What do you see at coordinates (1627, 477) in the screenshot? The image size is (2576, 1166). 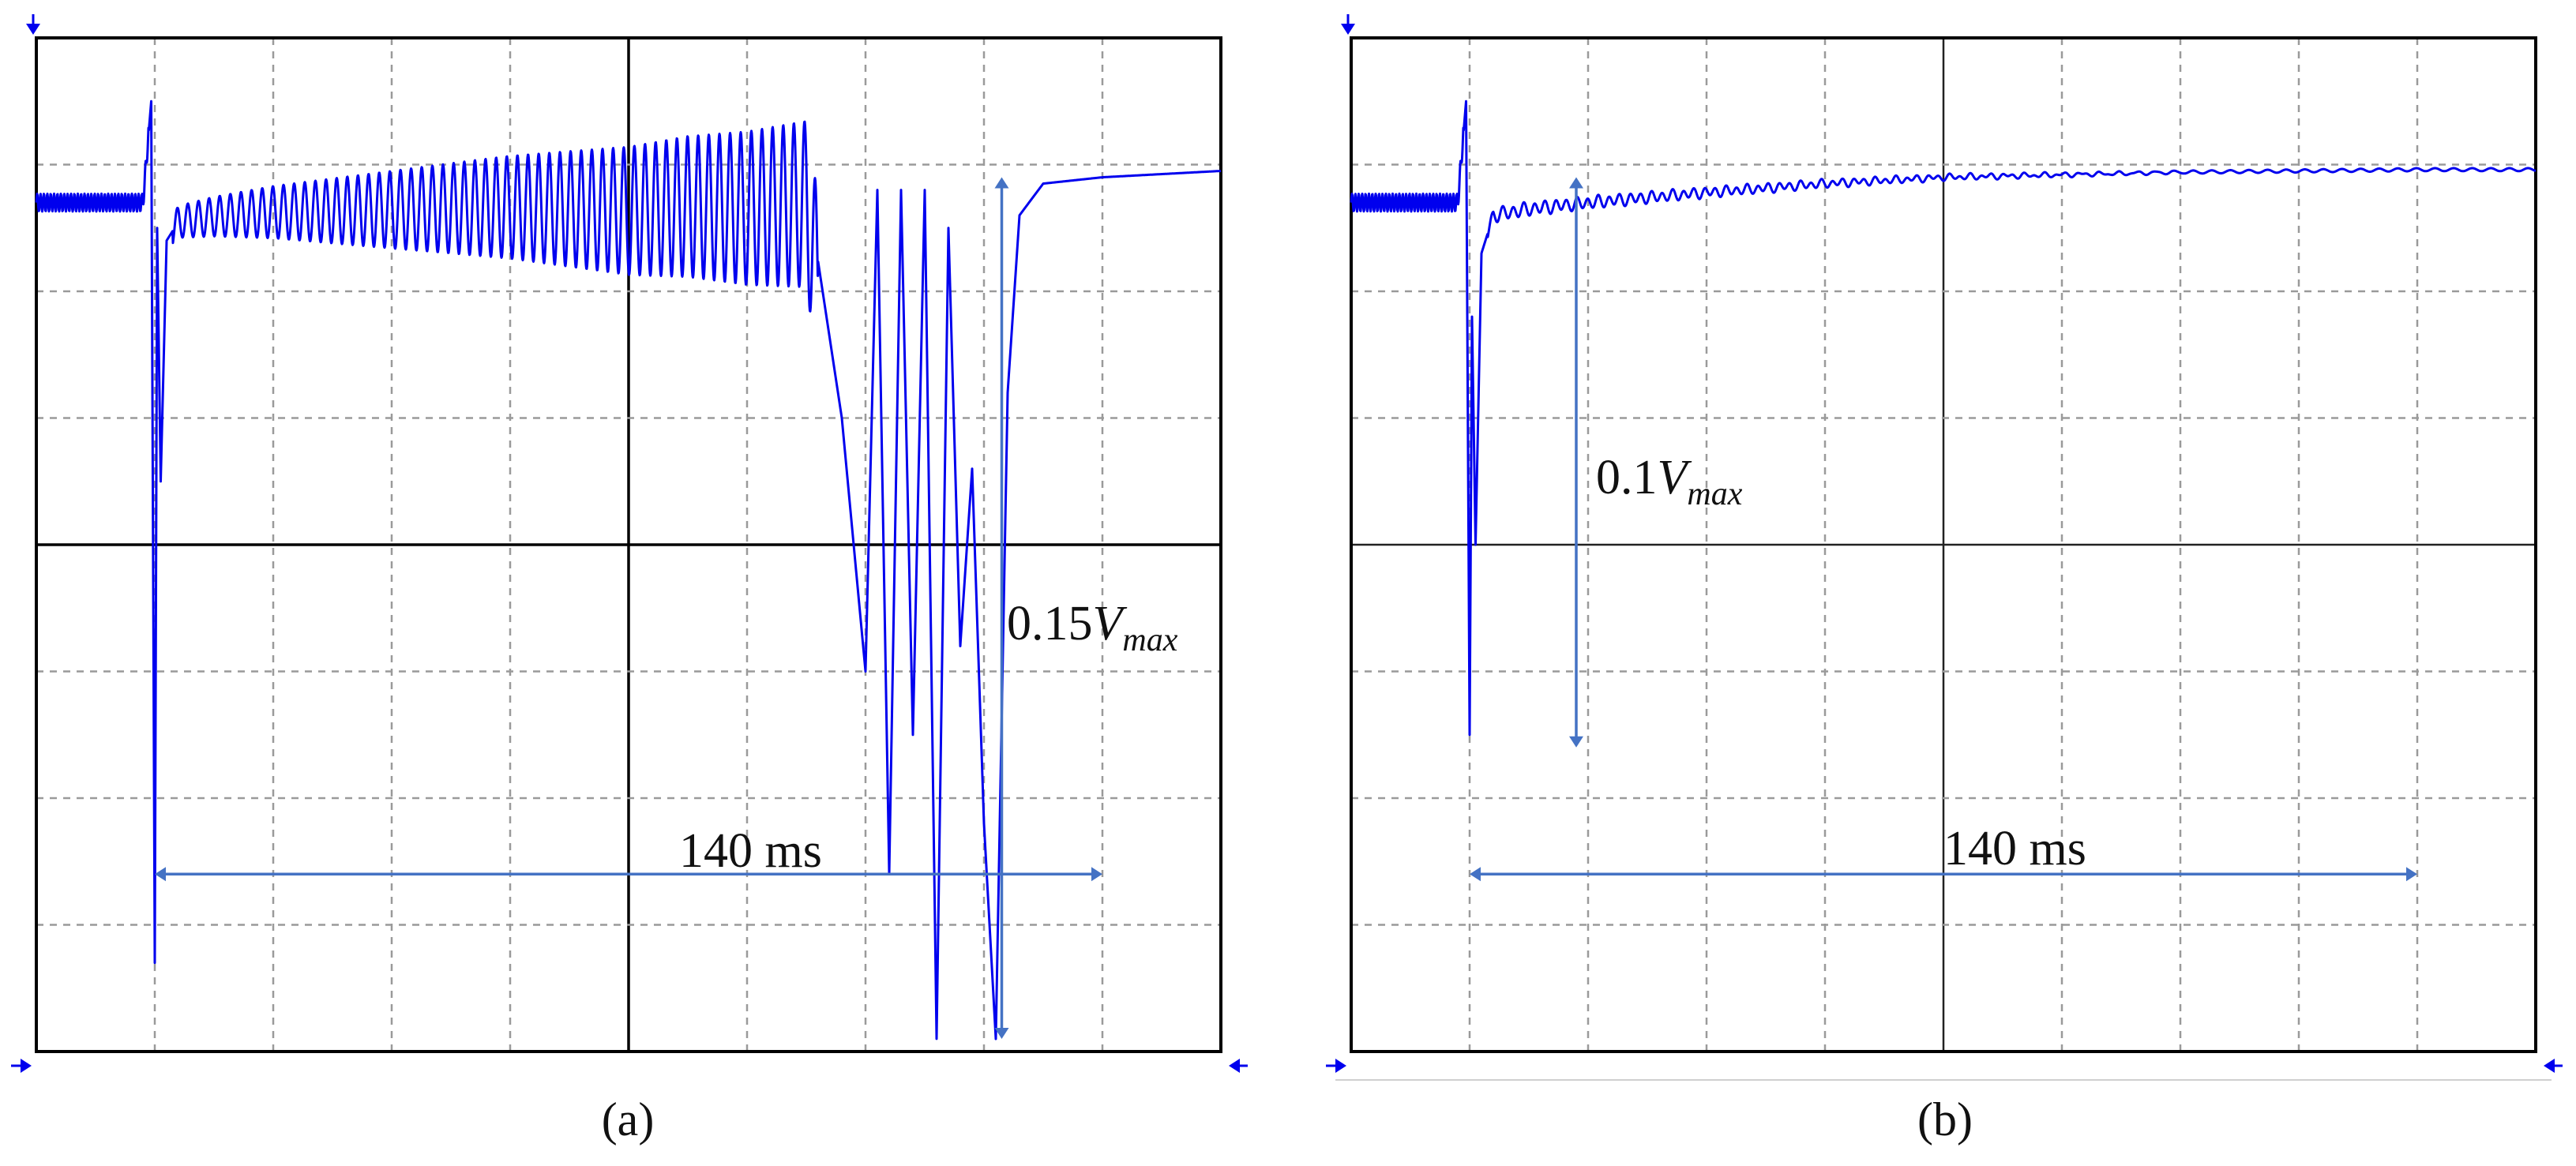 I see `amplitude-label-prefix: 0.1` at bounding box center [1627, 477].